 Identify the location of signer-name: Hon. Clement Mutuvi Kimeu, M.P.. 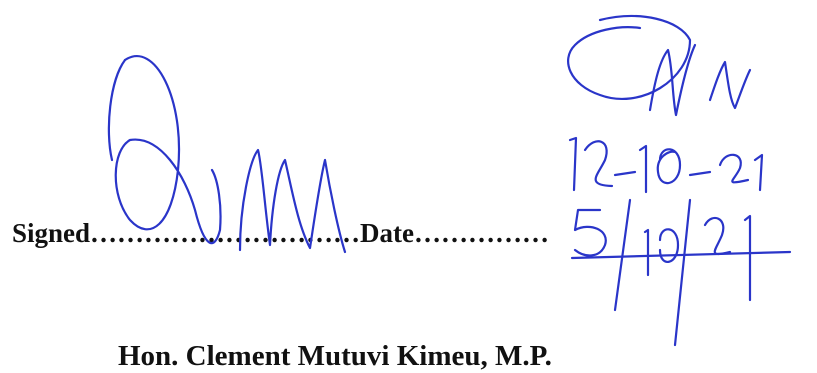
(335, 356).